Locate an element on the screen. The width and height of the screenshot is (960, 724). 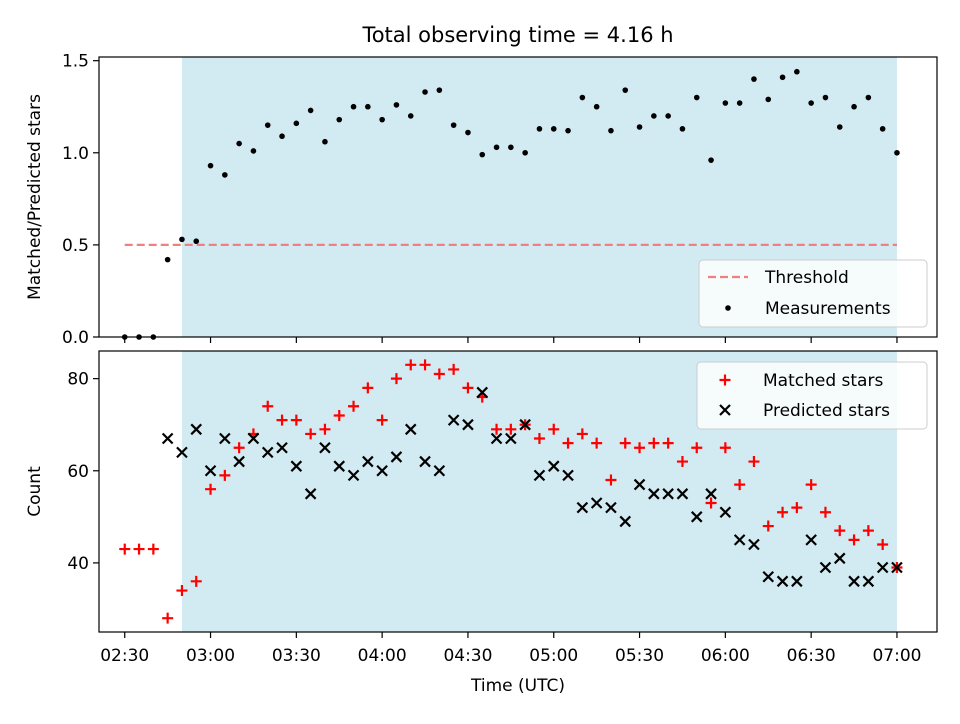
bottom-legend: Matched stars Predicted stars is located at coordinates (812, 395).